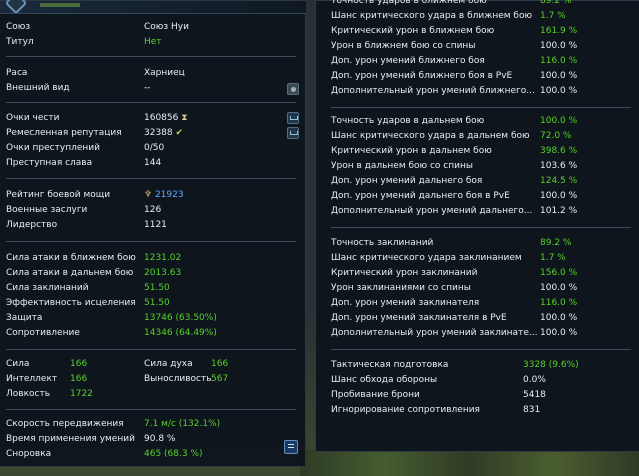 This screenshot has height=476, width=639. Describe the element at coordinates (70, 273) in the screenshot. I see `stat-label: Сила атаки в дальнем бою` at that location.